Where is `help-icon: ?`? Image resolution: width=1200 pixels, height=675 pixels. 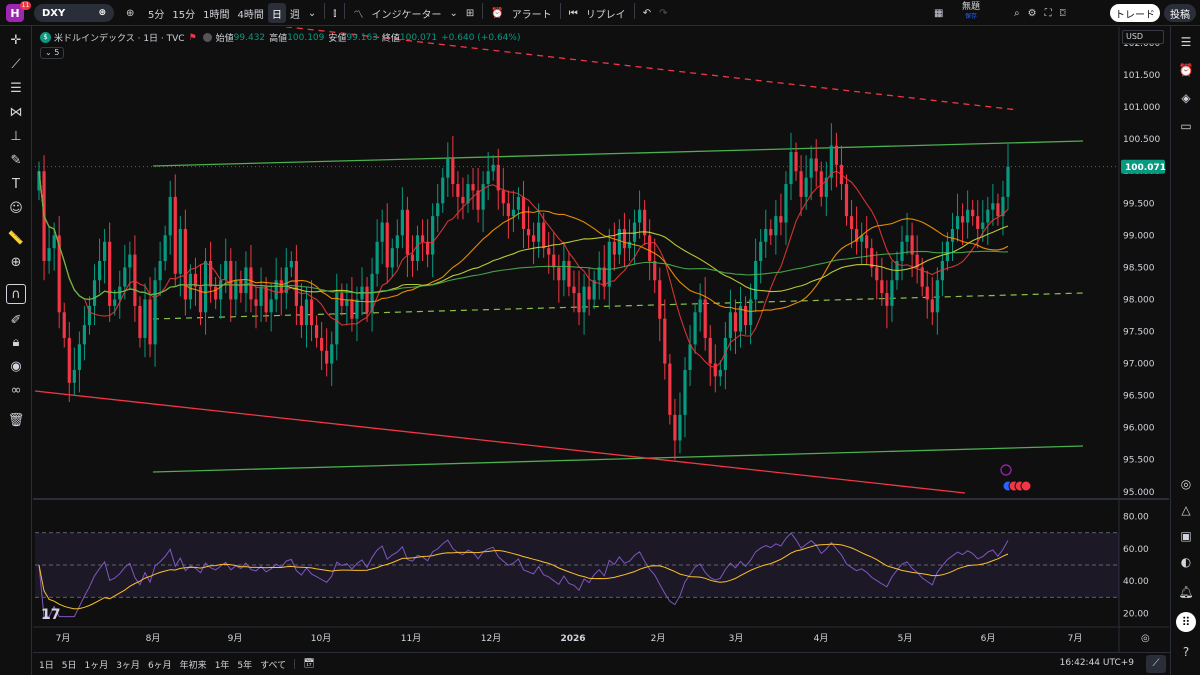
help-icon: ? is located at coordinates (1186, 652).